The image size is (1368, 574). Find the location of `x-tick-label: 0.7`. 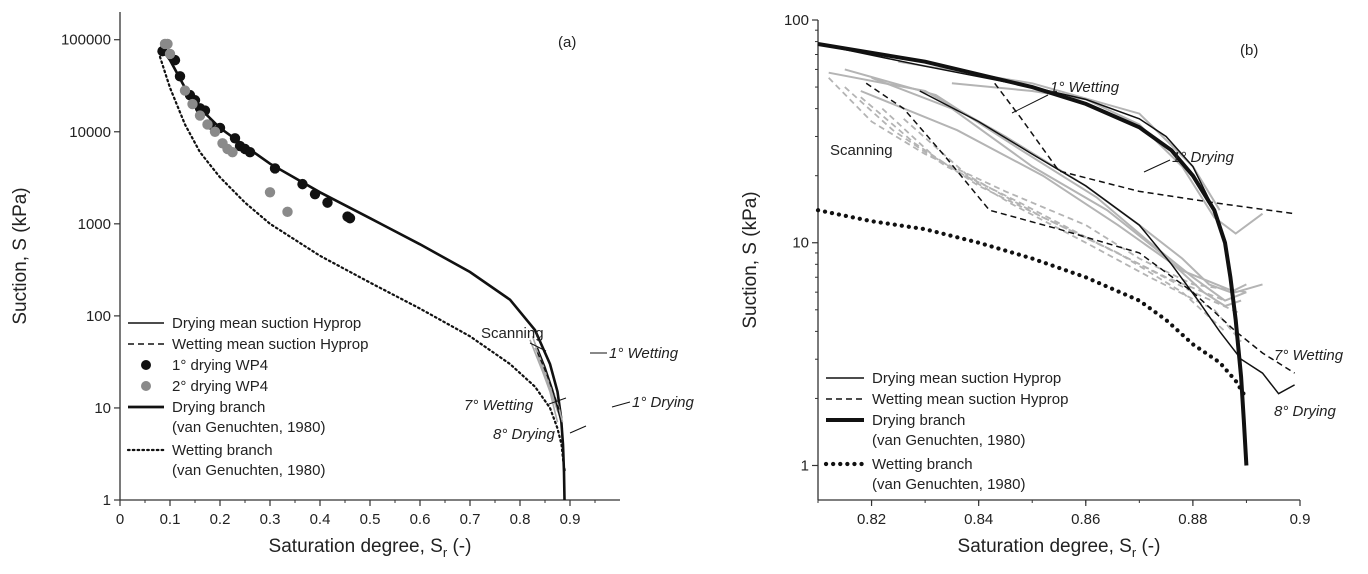

x-tick-label: 0.7 is located at coordinates (470, 519).